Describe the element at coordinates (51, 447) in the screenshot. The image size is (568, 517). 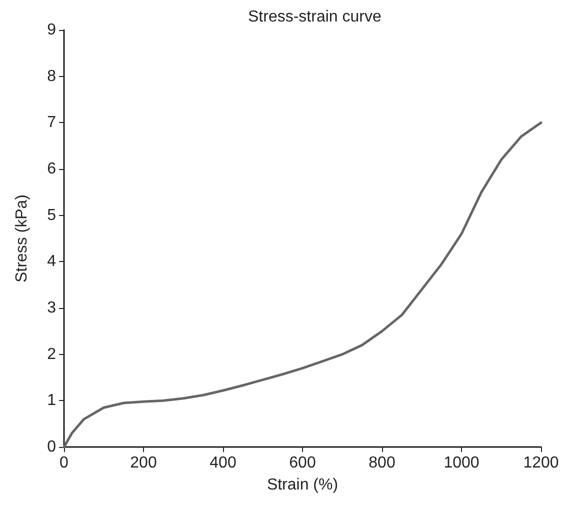
I see `y-tick-label: 0` at that location.